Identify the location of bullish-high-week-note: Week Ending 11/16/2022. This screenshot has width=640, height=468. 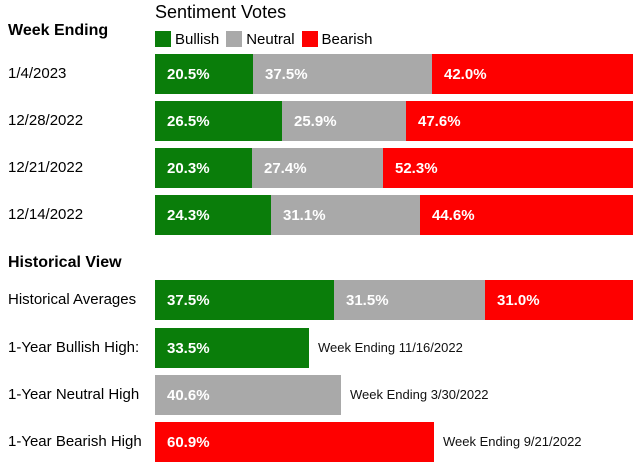
(390, 347).